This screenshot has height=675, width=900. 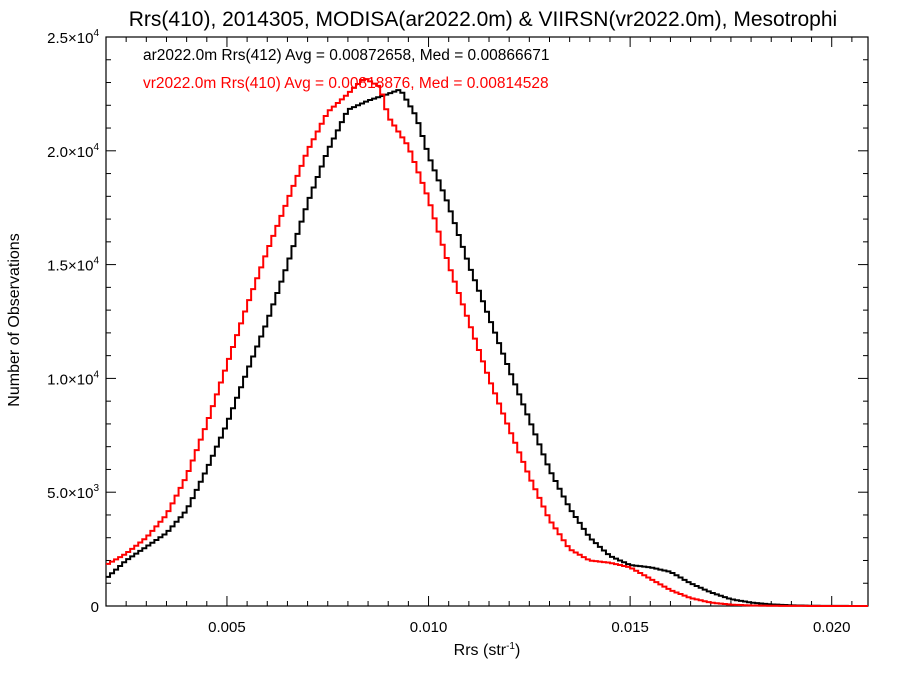 I want to click on y-tick-label: 2.0×10⁴, so click(x=73, y=151).